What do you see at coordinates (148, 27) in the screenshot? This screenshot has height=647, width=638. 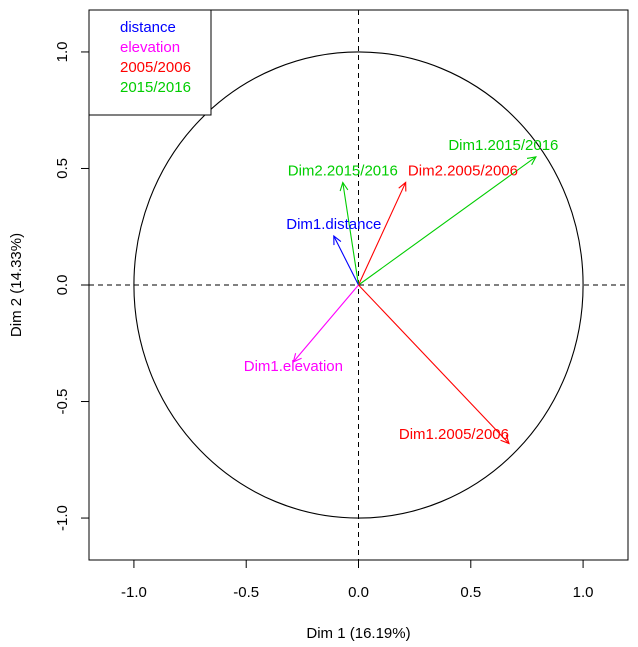 I see `legend-entry: distance` at bounding box center [148, 27].